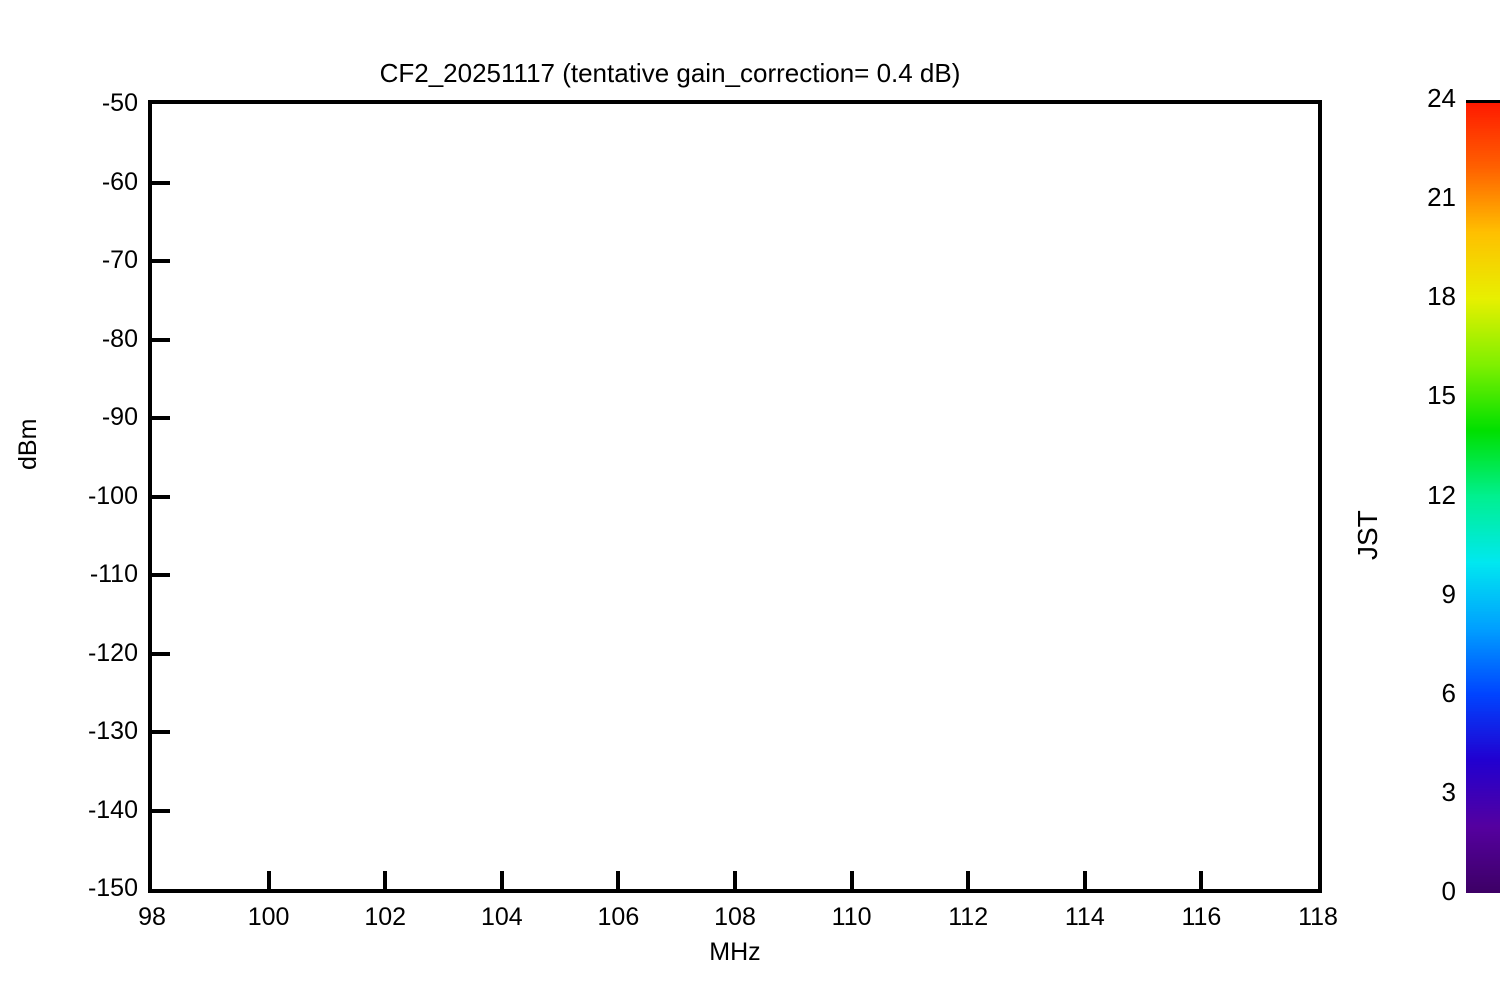  I want to click on colorbar-label: JST, so click(1367, 535).